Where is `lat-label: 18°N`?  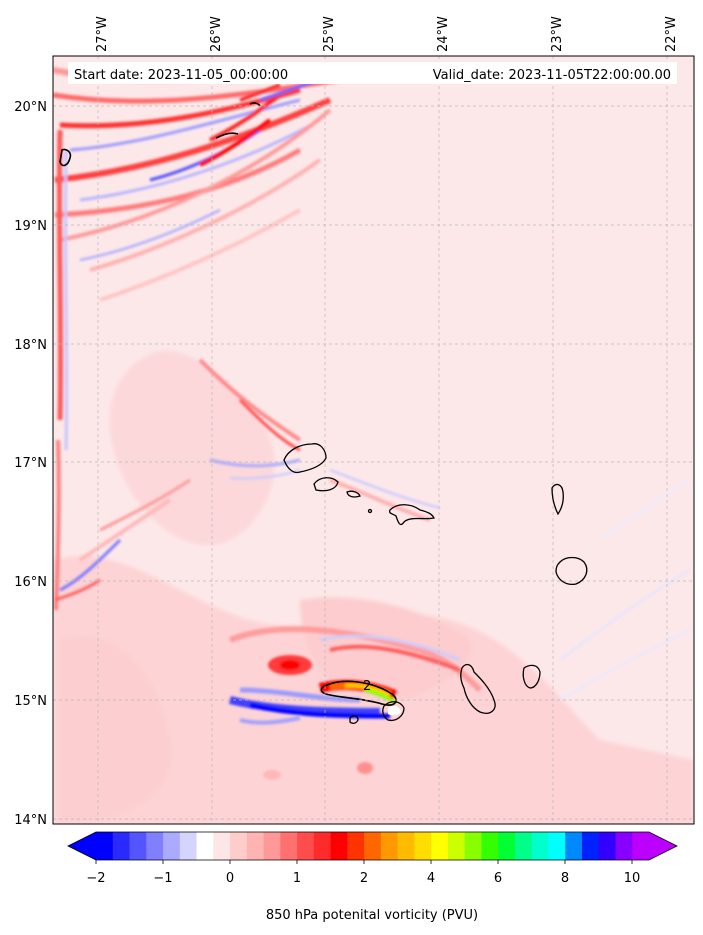
lat-label: 18°N is located at coordinates (30, 345).